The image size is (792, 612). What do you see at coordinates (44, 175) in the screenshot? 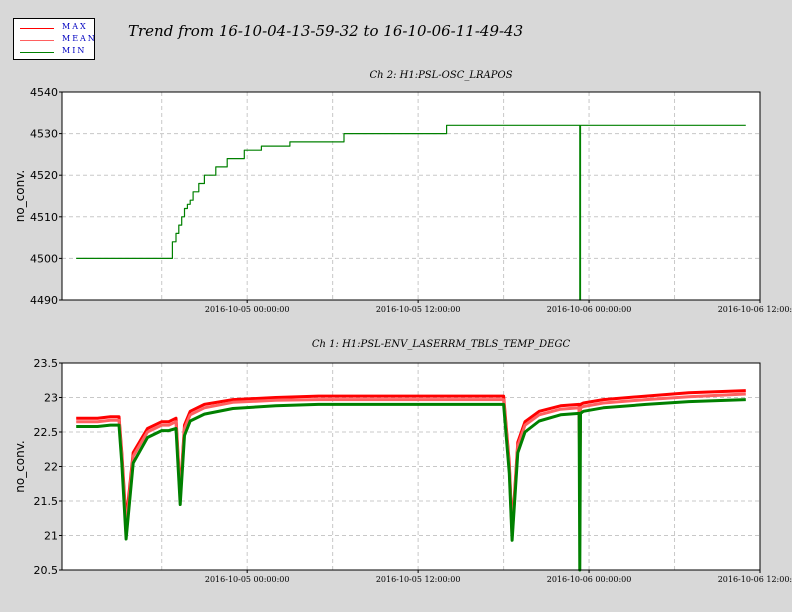
I see `y-tick-label: 4520` at bounding box center [44, 175].